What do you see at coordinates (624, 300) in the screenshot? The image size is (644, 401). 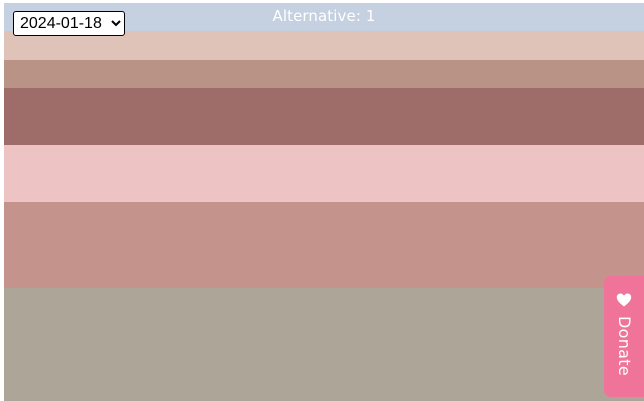 I see `heart-icon` at bounding box center [624, 300].